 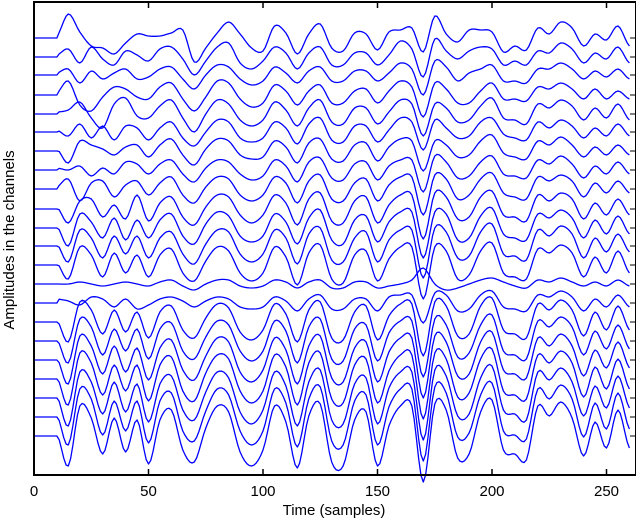 I want to click on right-y-ticks, so click(x=633, y=237).